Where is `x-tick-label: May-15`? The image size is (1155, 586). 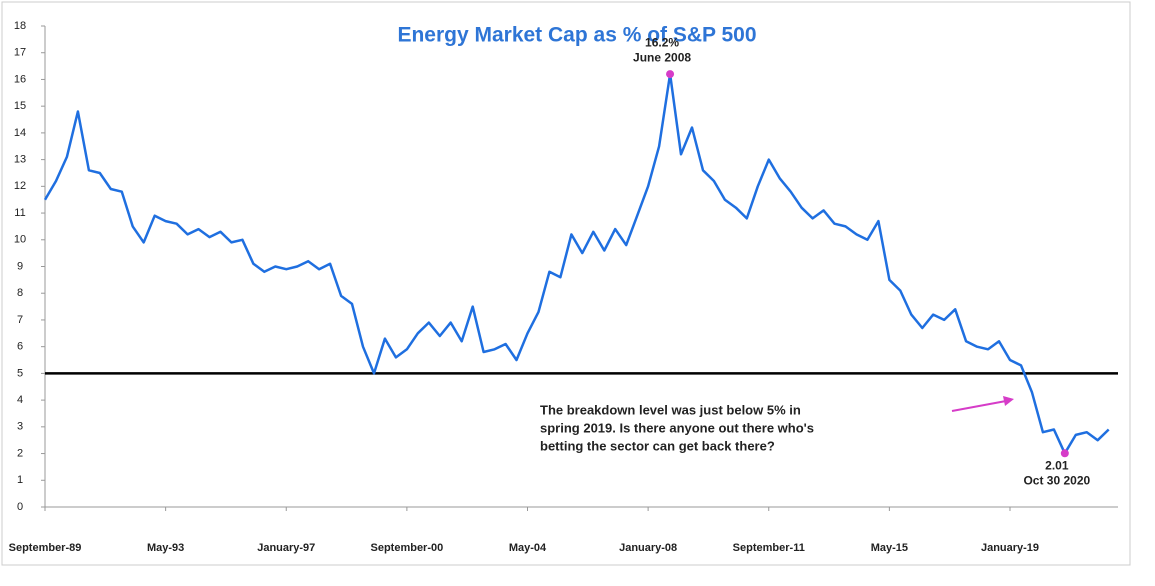 x-tick-label: May-15 is located at coordinates (889, 548).